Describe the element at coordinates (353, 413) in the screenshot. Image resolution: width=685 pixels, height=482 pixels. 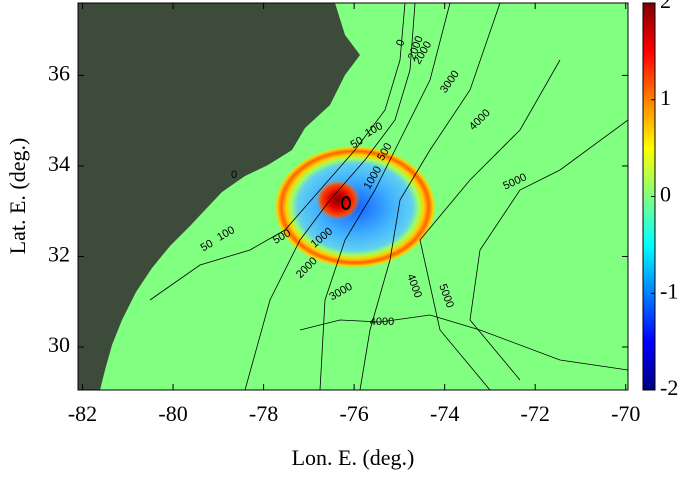
I see `x-tick-label: -76` at that location.